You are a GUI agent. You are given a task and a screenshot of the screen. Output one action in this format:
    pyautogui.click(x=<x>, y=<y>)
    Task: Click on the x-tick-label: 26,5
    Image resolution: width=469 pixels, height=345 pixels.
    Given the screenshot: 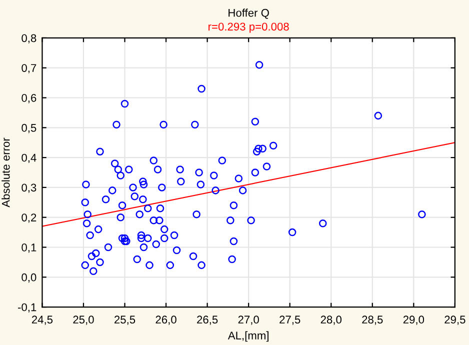 What is the action you would take?
    pyautogui.click(x=207, y=320)
    